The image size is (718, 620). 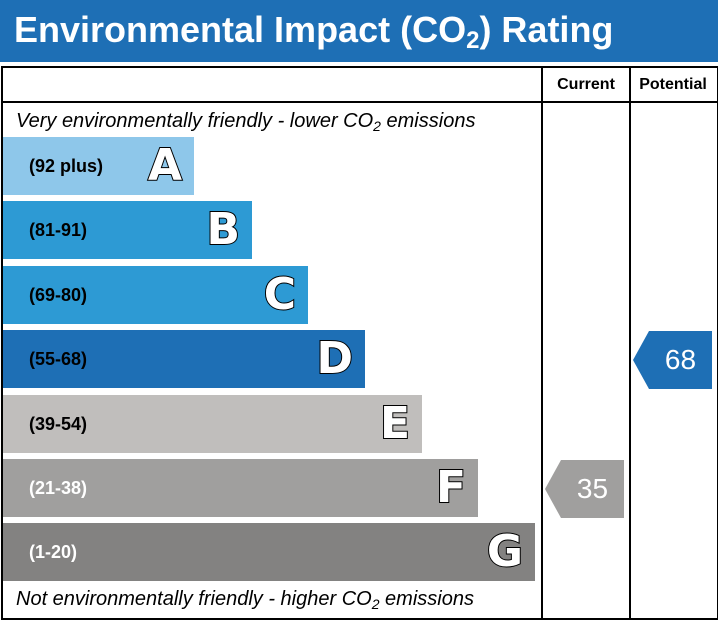 I want to click on current-rating-value: 35, so click(x=592, y=488).